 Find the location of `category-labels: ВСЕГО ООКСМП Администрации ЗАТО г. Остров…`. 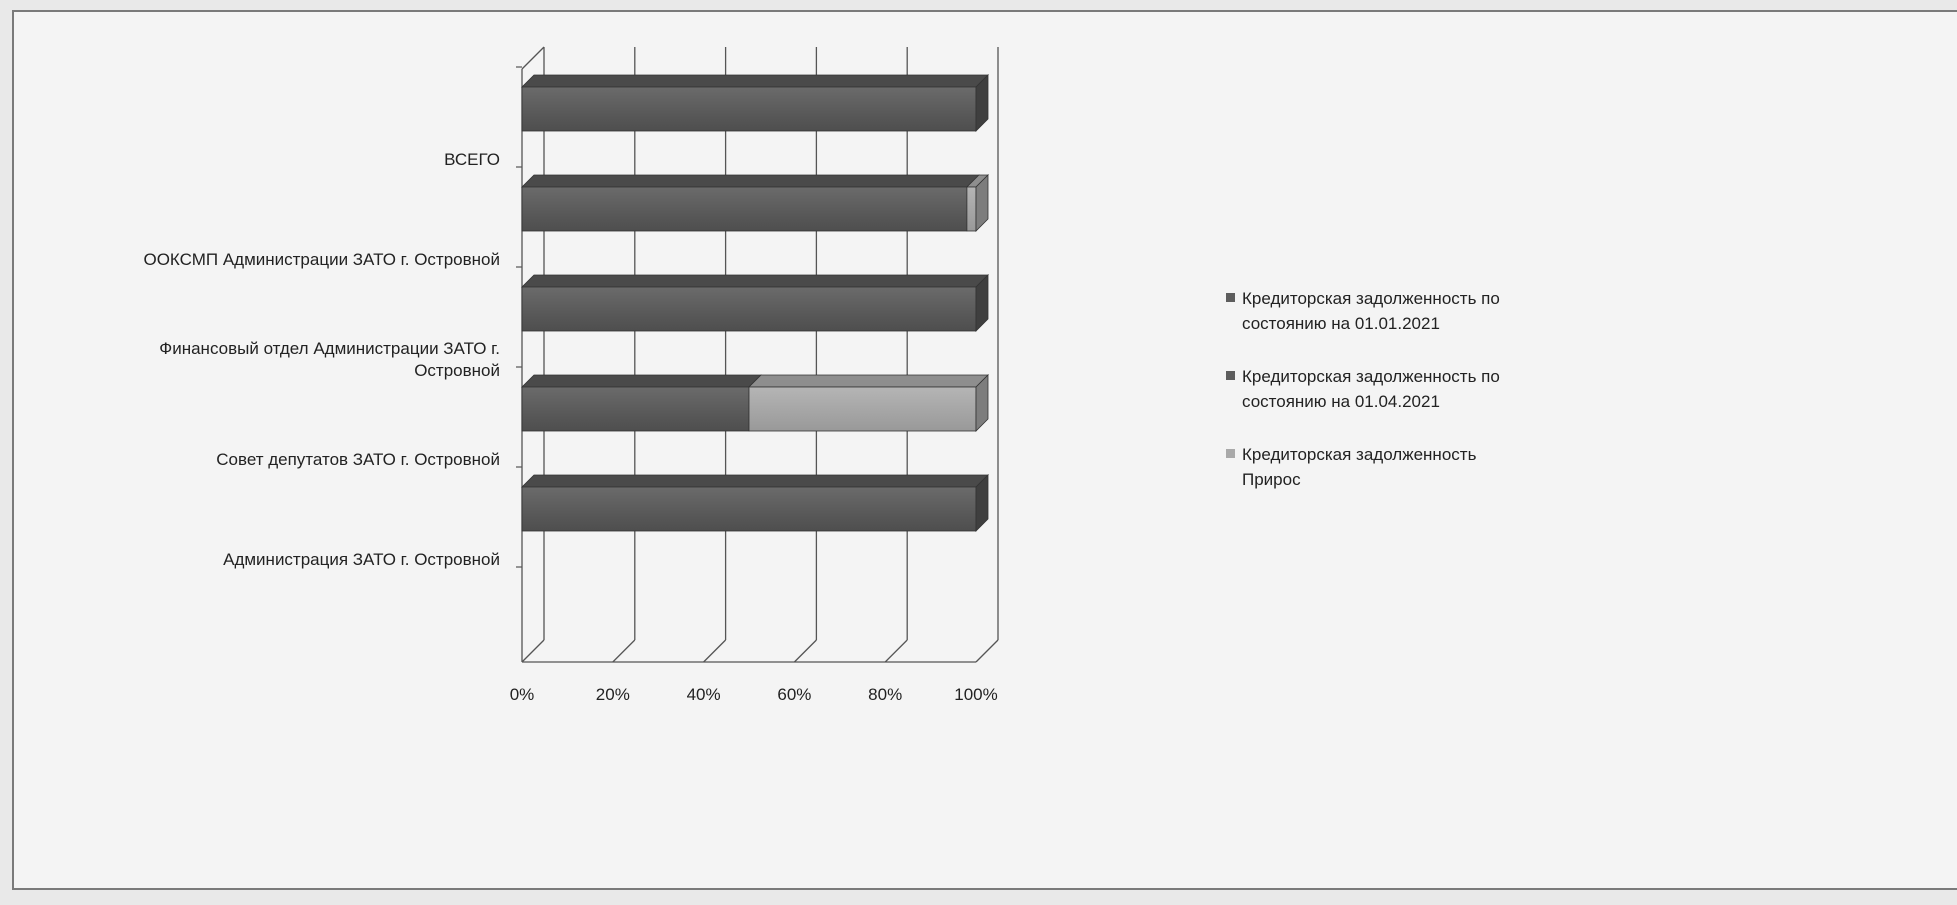

category-labels: ВСЕГО ООКСМП Администрации ЗАТО г. Остров… is located at coordinates (321, 359).